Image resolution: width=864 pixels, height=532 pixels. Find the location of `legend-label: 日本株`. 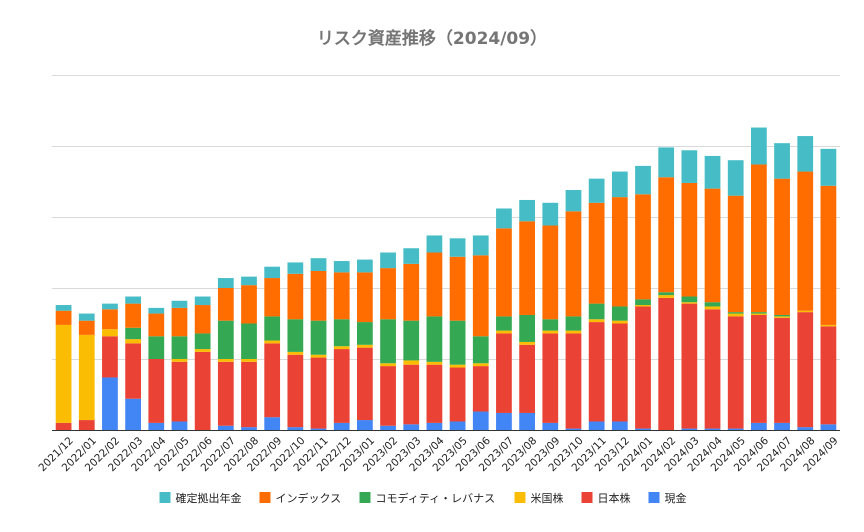

legend-label: 日本株 is located at coordinates (614, 498).